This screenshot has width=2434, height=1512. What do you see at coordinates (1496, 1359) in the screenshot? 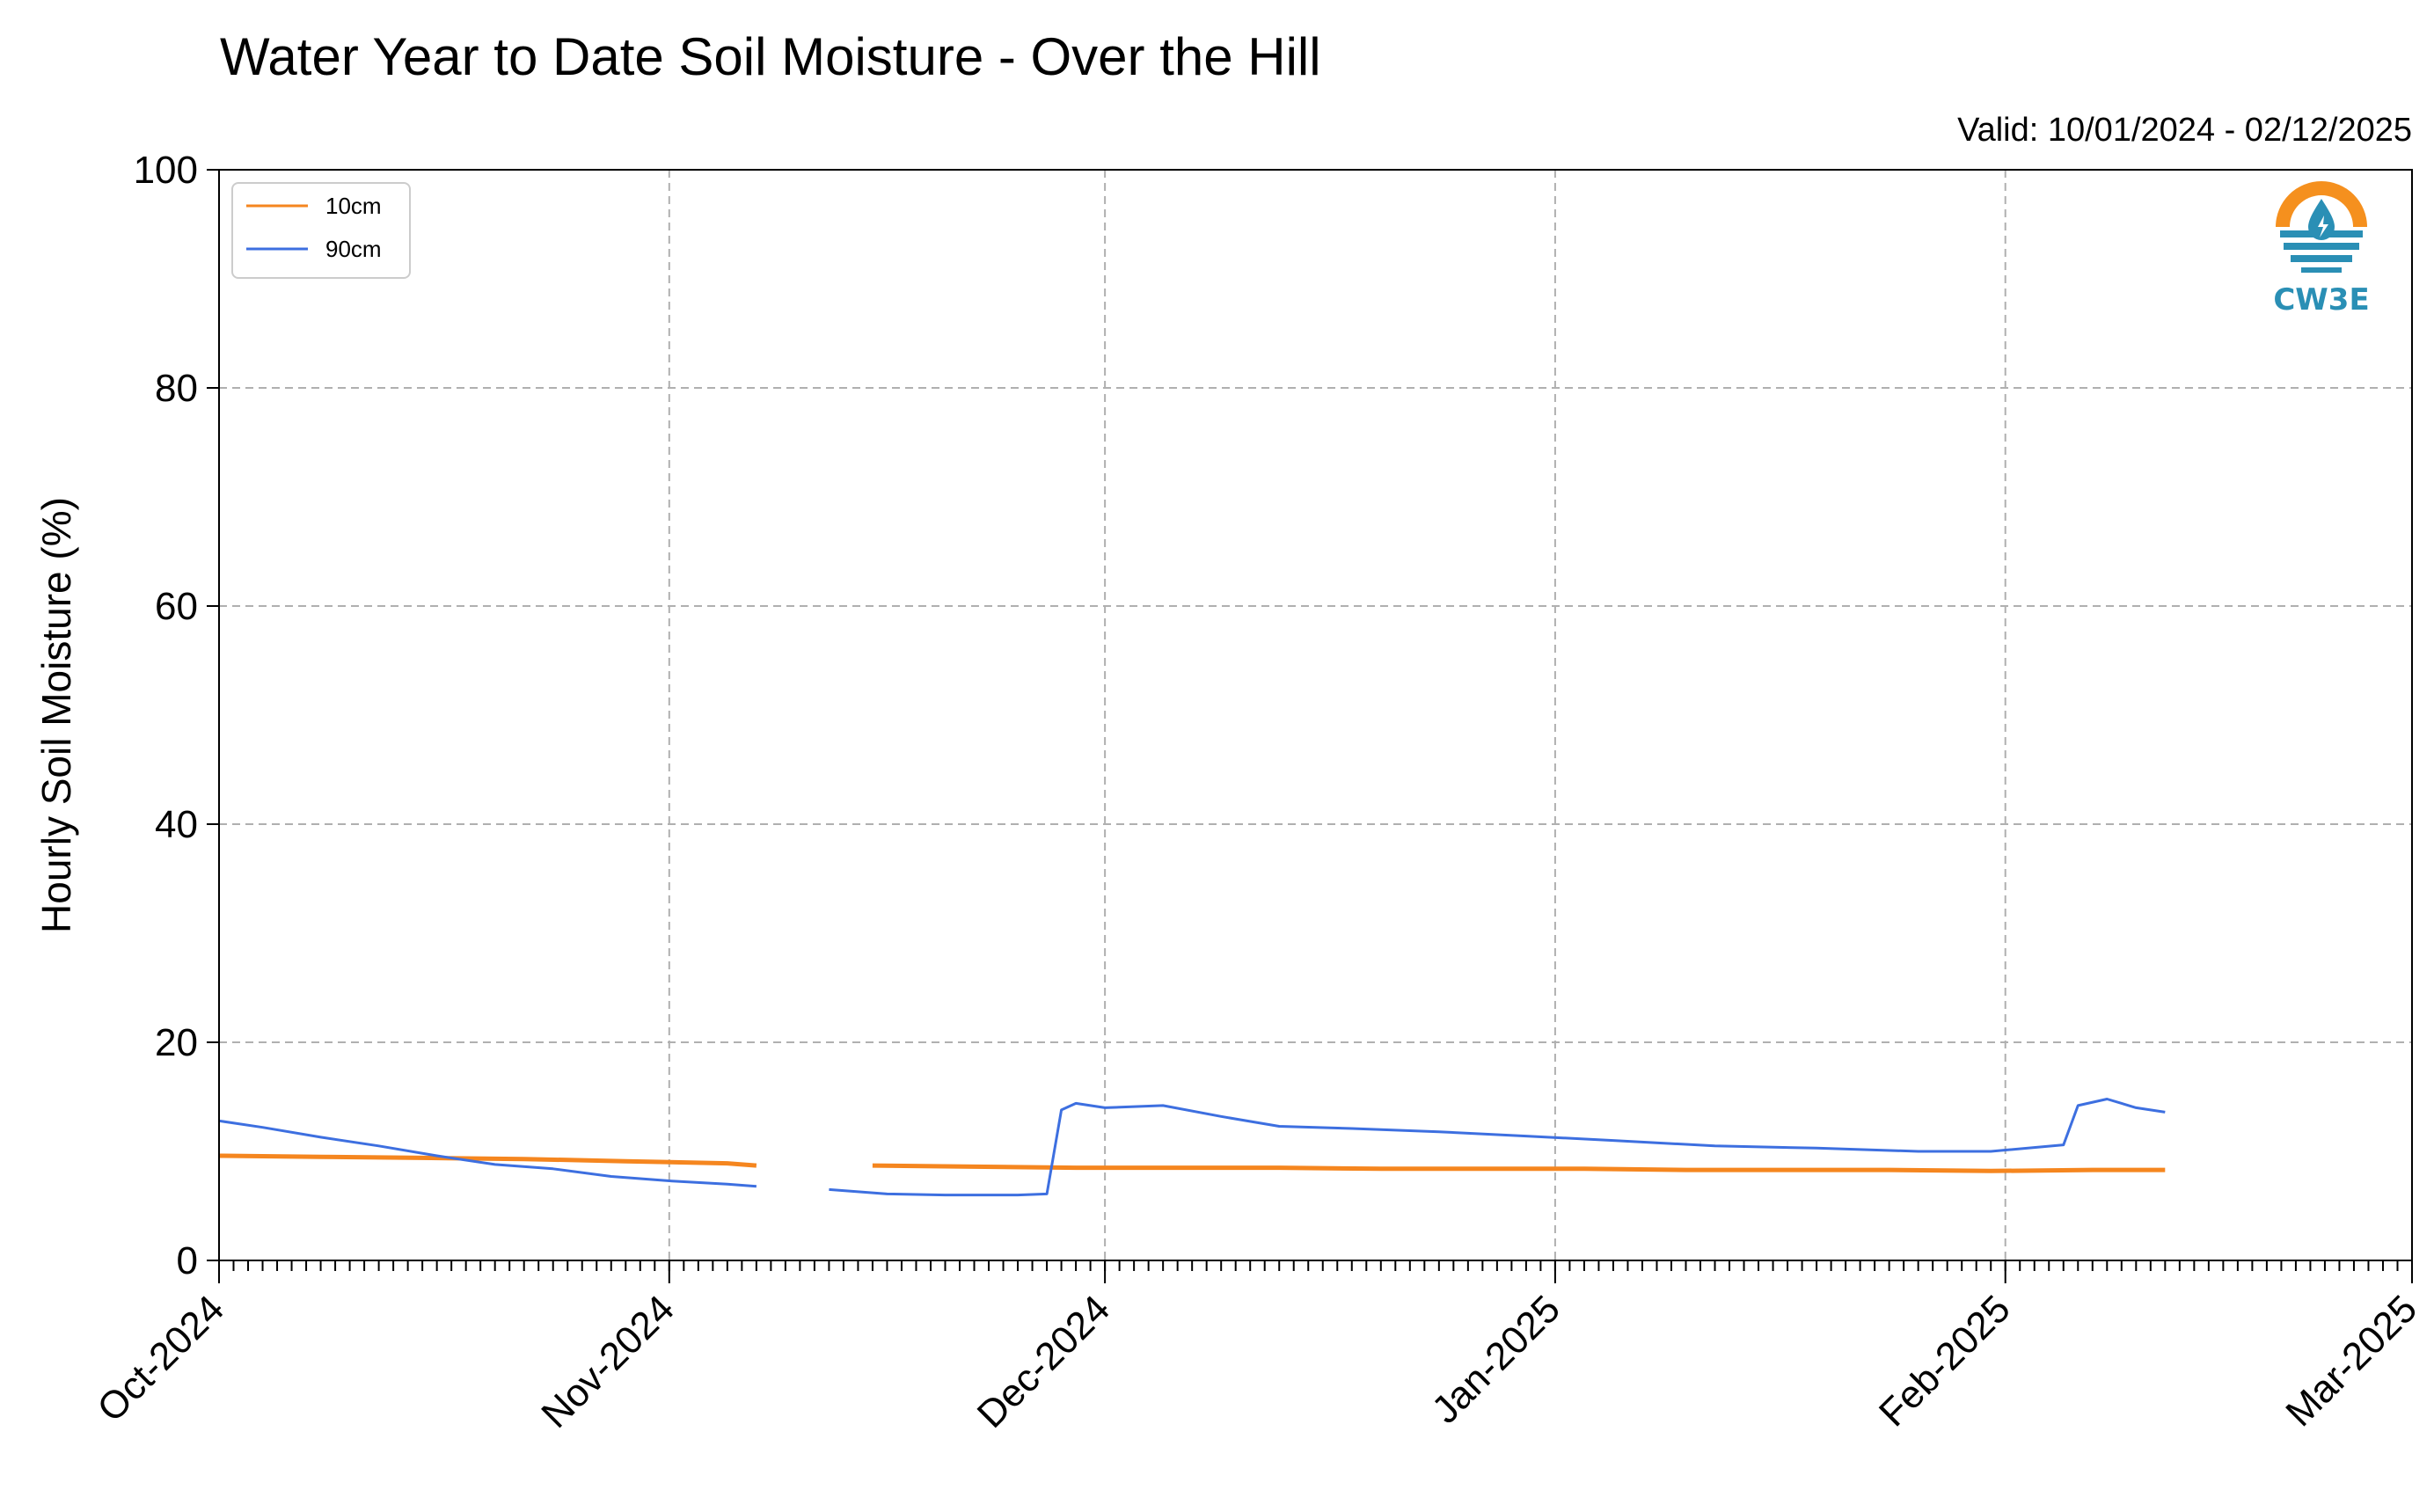
I see `x-tick-label: Jan-2025` at bounding box center [1496, 1359].